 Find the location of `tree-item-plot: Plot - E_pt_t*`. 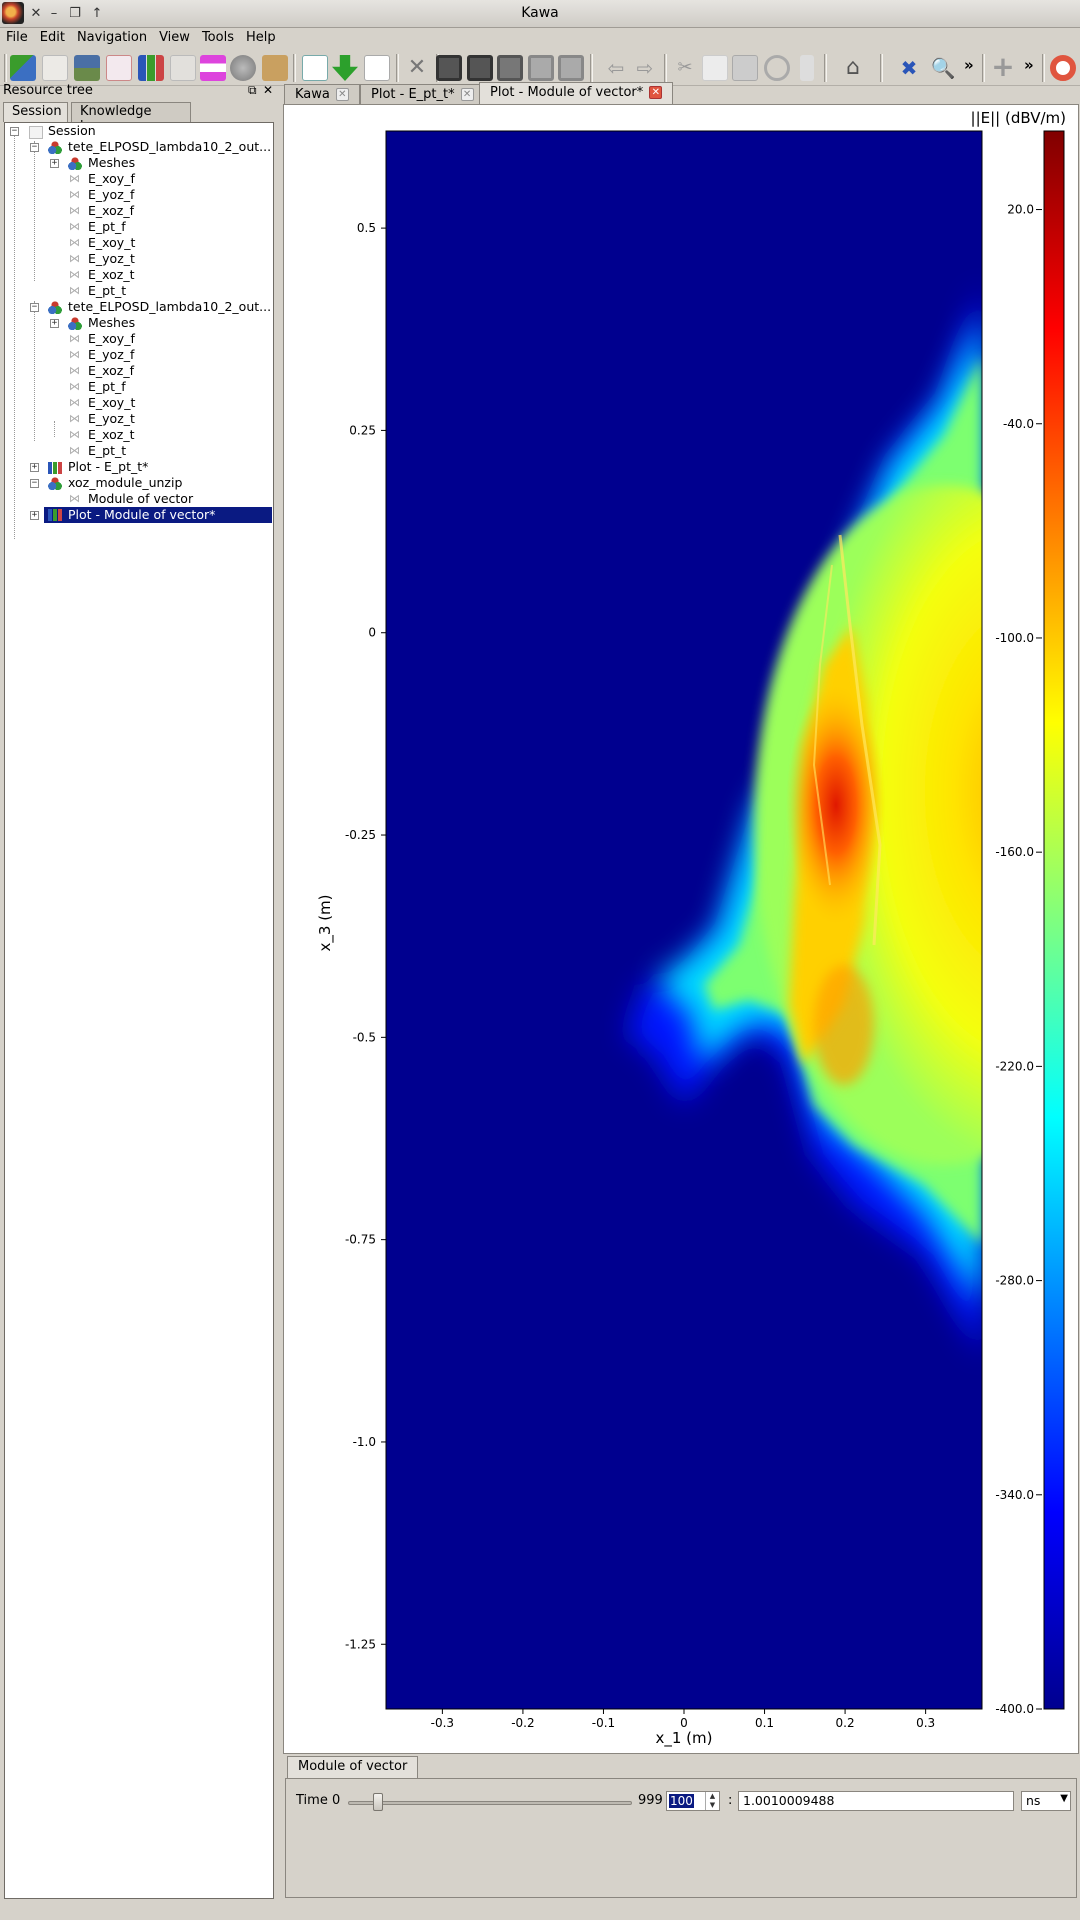

tree-item-plot: Plot - E_pt_t* is located at coordinates (108, 466).